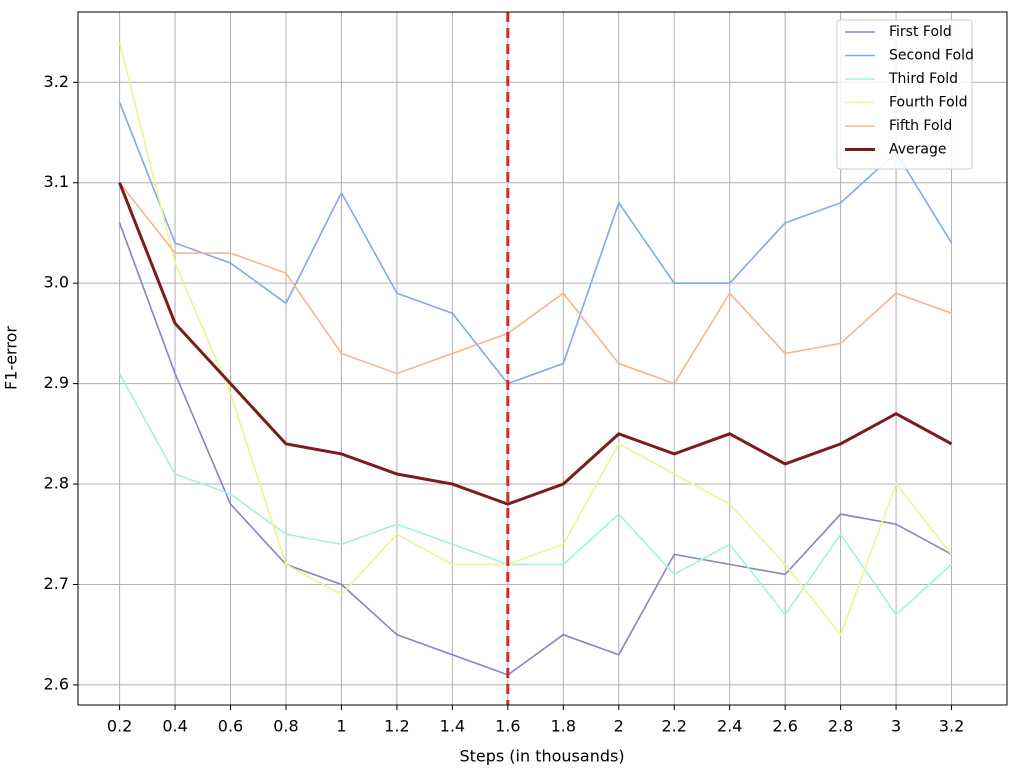 The image size is (1019, 771). Describe the element at coordinates (673, 726) in the screenshot. I see `x-tick-label: 2.2` at that location.